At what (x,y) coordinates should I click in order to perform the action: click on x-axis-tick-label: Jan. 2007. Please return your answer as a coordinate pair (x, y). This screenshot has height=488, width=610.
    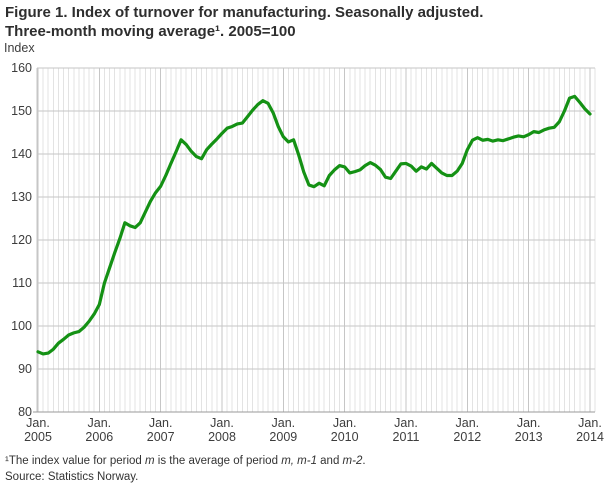
    Looking at the image, I should click on (160, 430).